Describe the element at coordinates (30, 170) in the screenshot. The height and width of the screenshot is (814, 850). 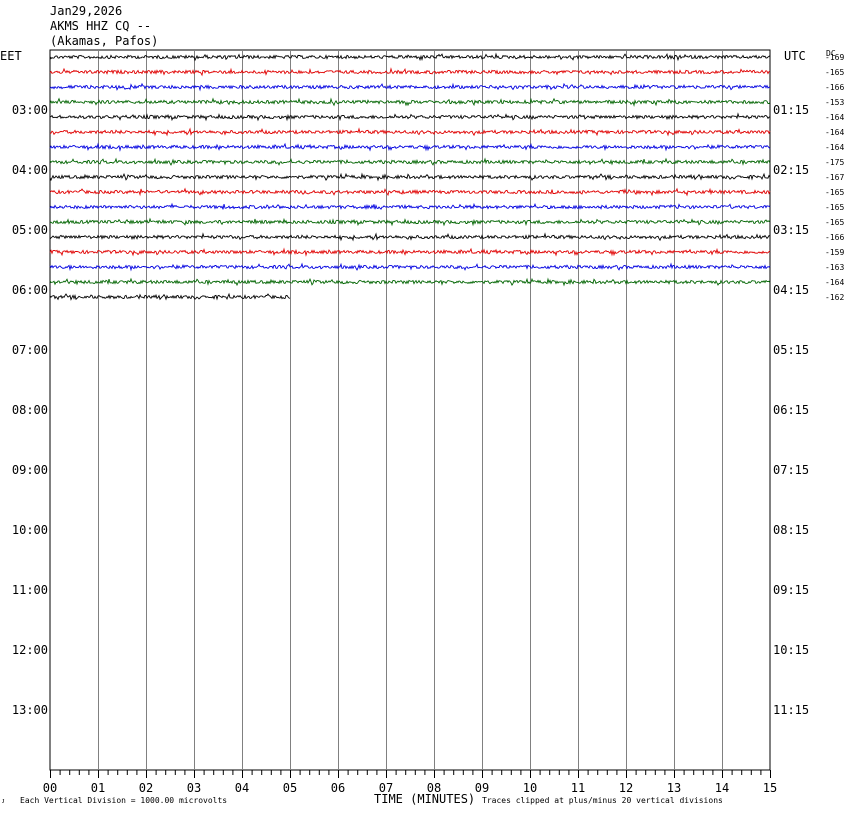
I see `left-hour-label: 04:00` at that location.